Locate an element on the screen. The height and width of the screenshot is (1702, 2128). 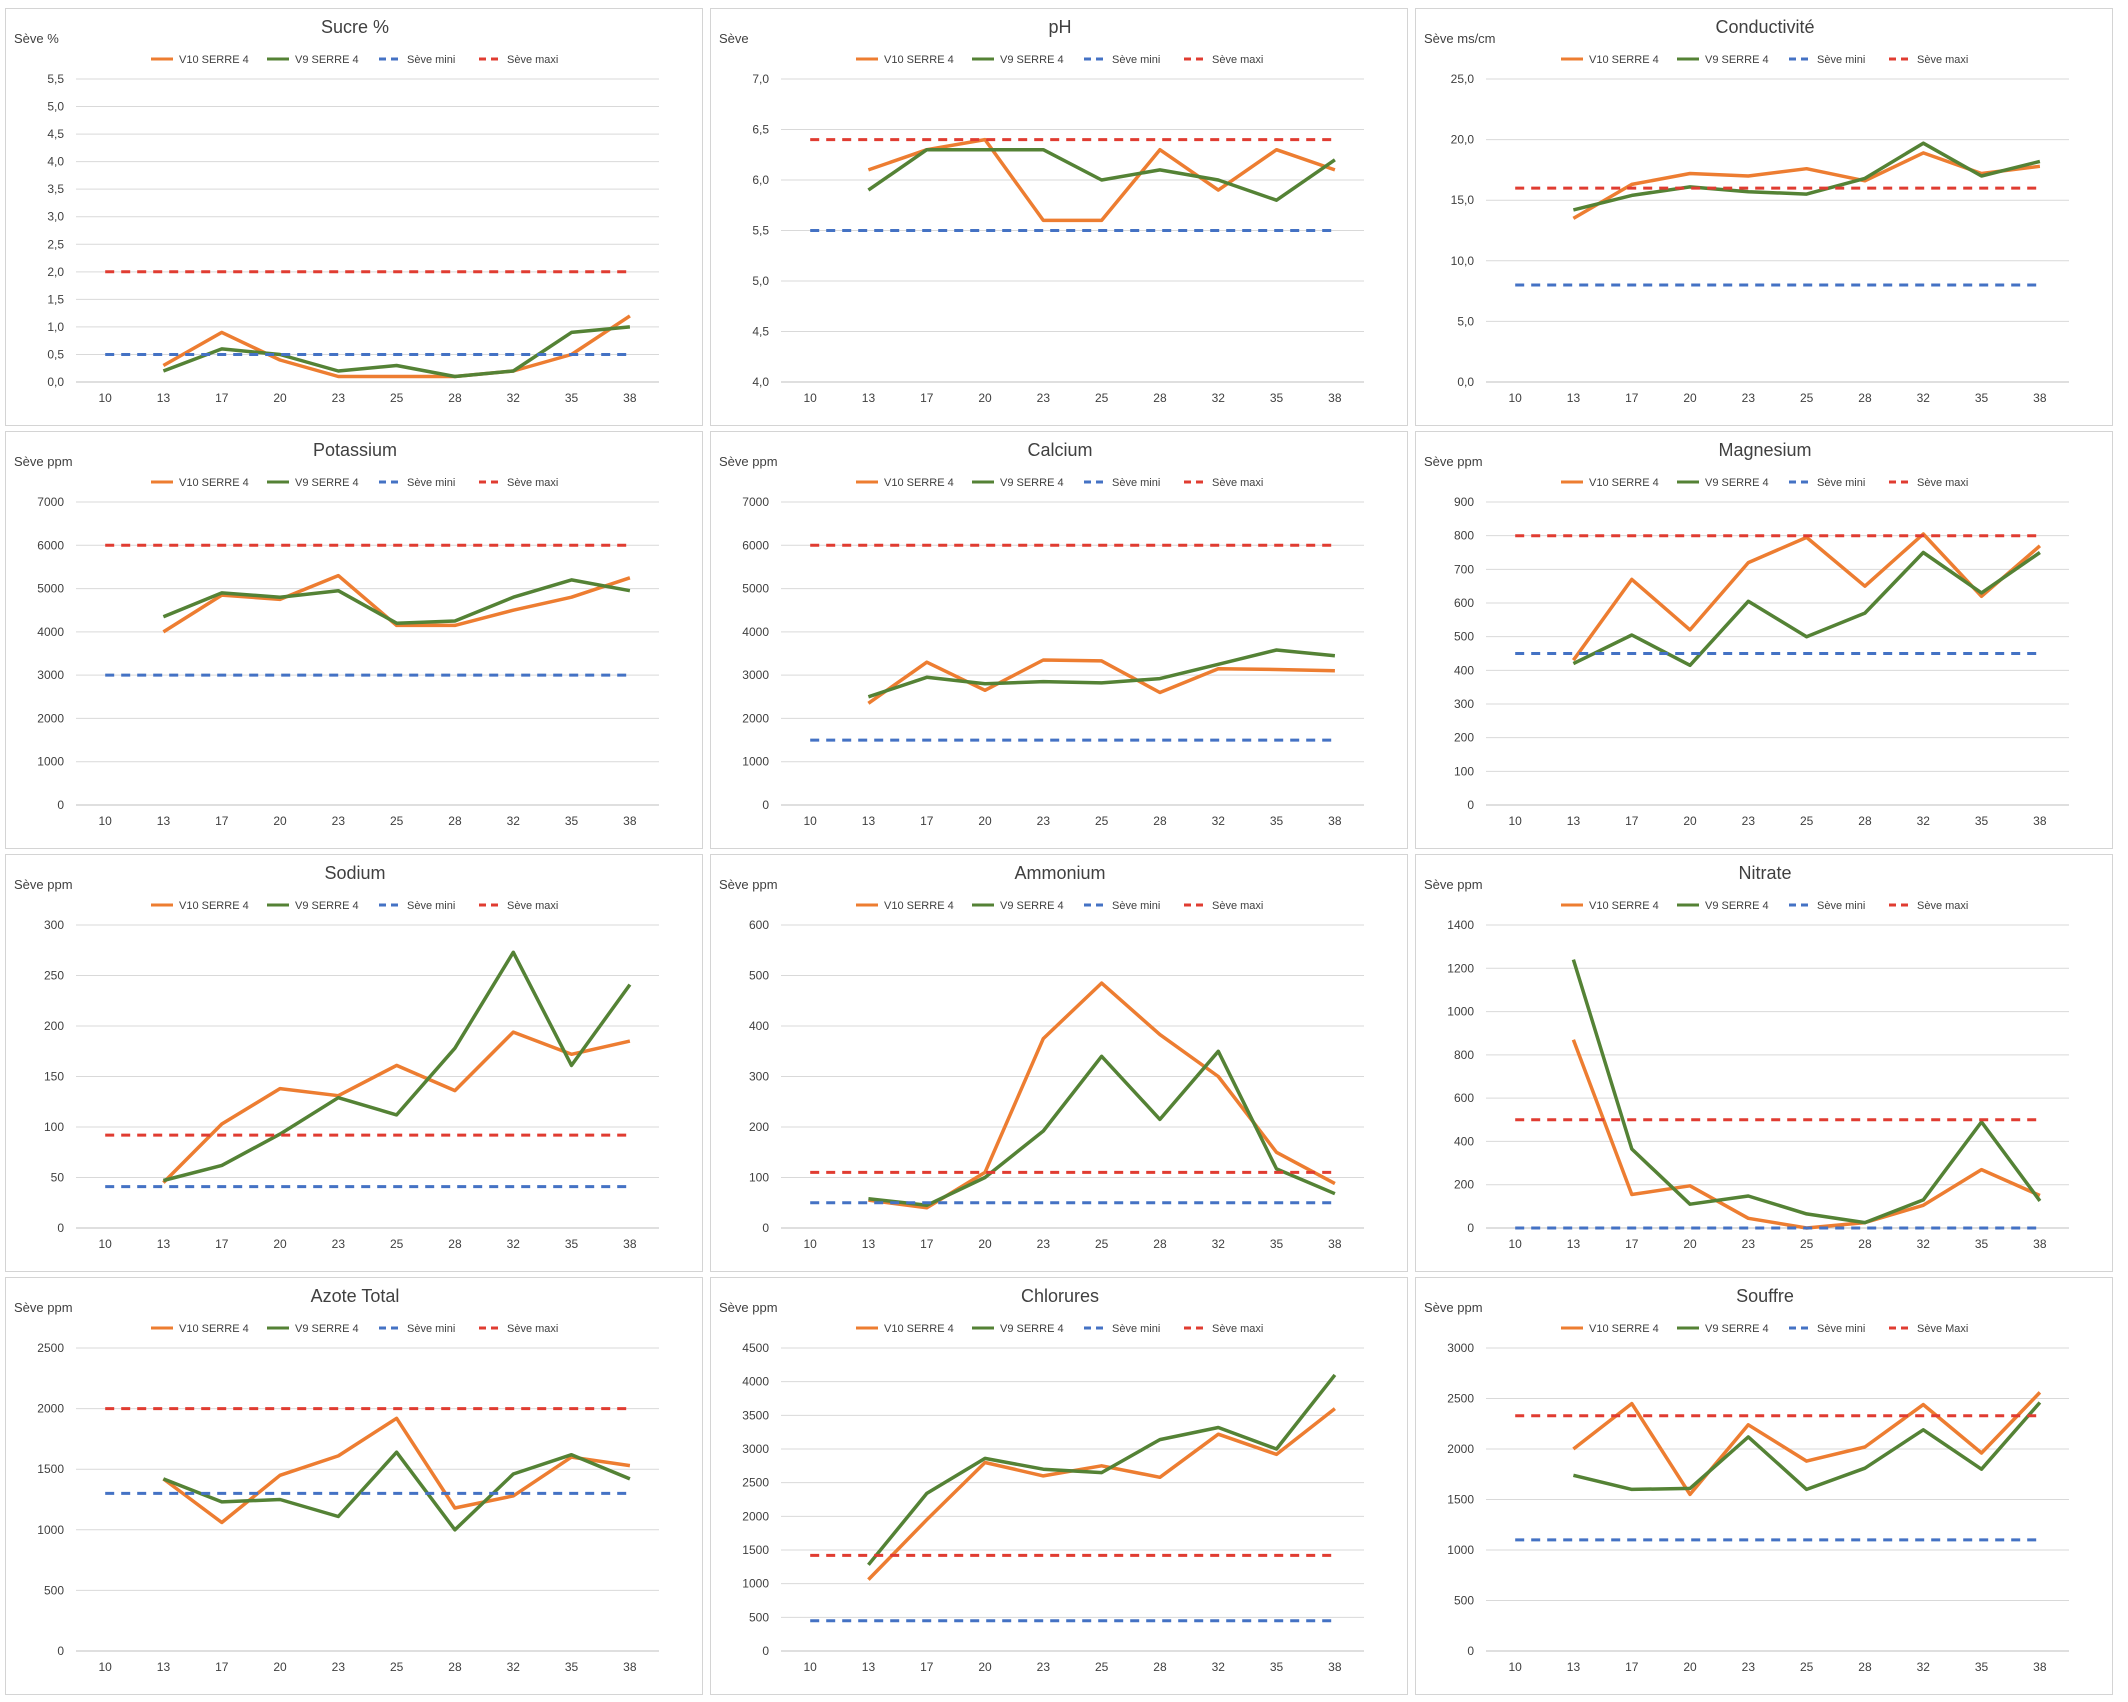
y-tick-label: 6,5 is located at coordinates (760, 130).